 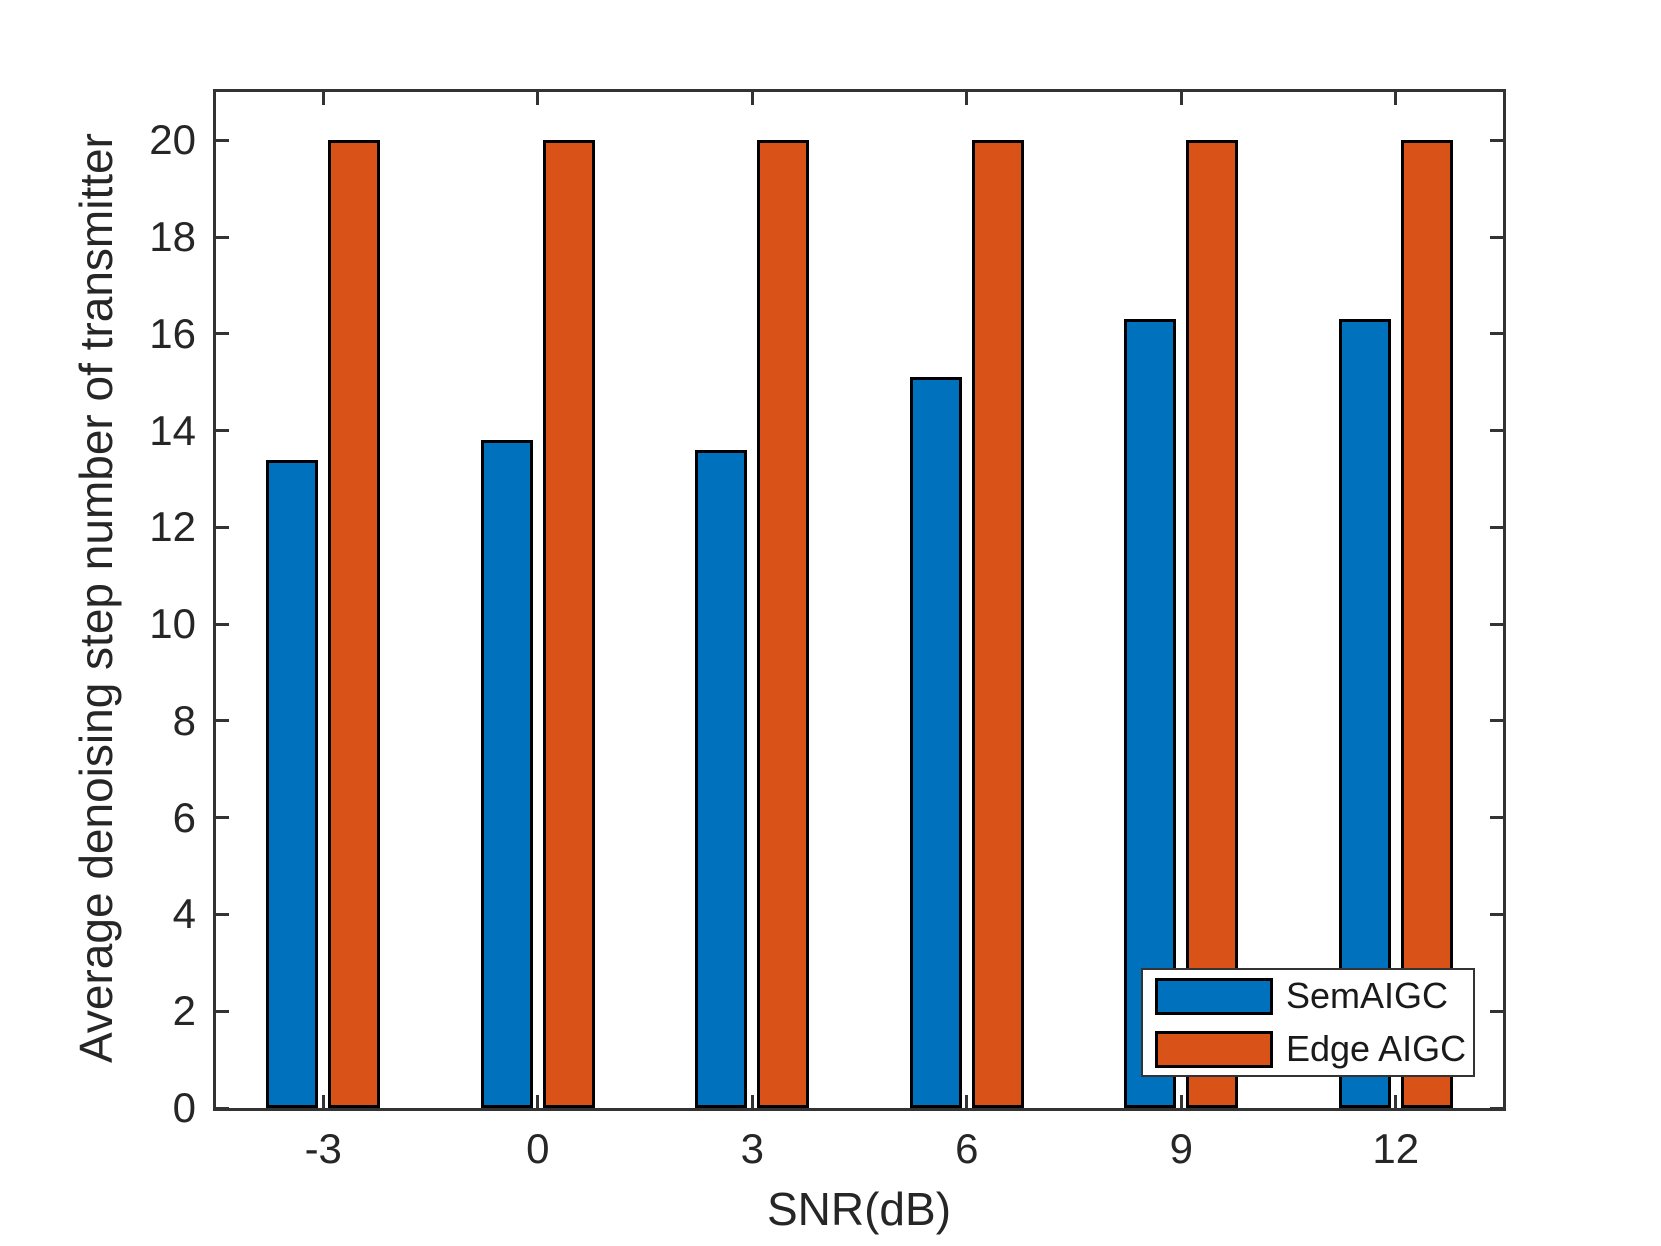 I want to click on x-tick-label: 0, so click(x=538, y=1148).